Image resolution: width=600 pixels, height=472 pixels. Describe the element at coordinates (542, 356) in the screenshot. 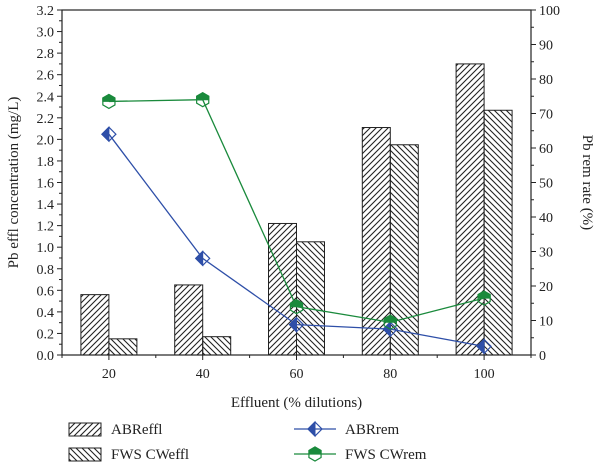

I see `y-right-tick-label: 0` at that location.